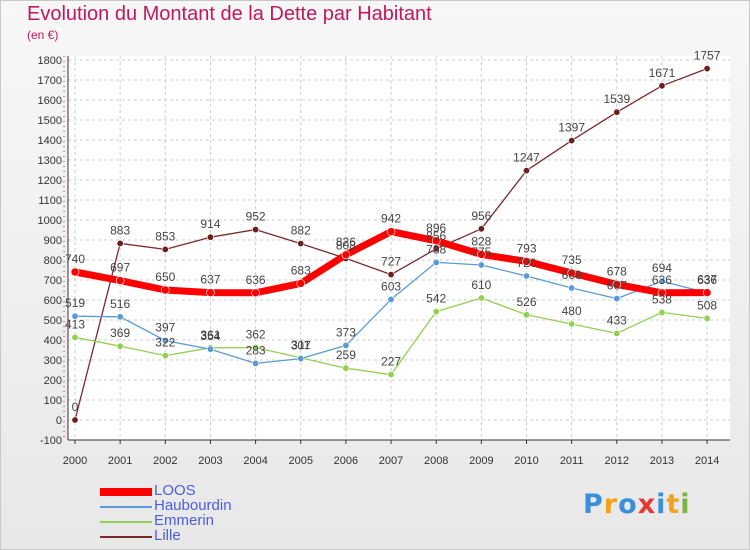  Describe the element at coordinates (75, 303) in the screenshot. I see `data-label-haubourdin: 519` at that location.